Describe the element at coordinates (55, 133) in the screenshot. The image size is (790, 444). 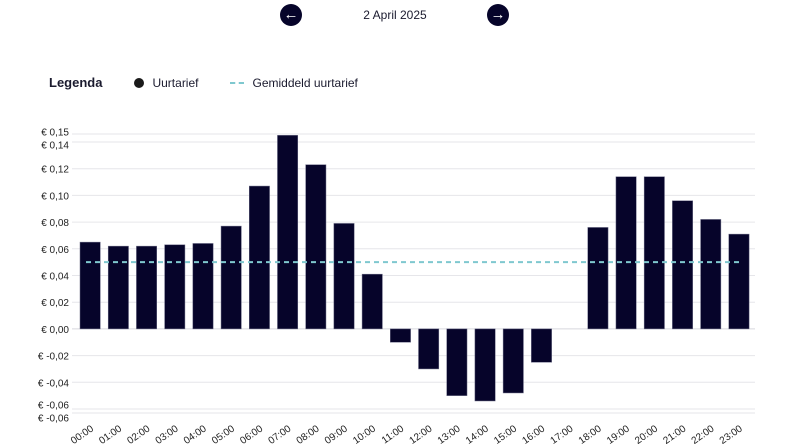
I see `y-tick-label: € 0,15` at that location.